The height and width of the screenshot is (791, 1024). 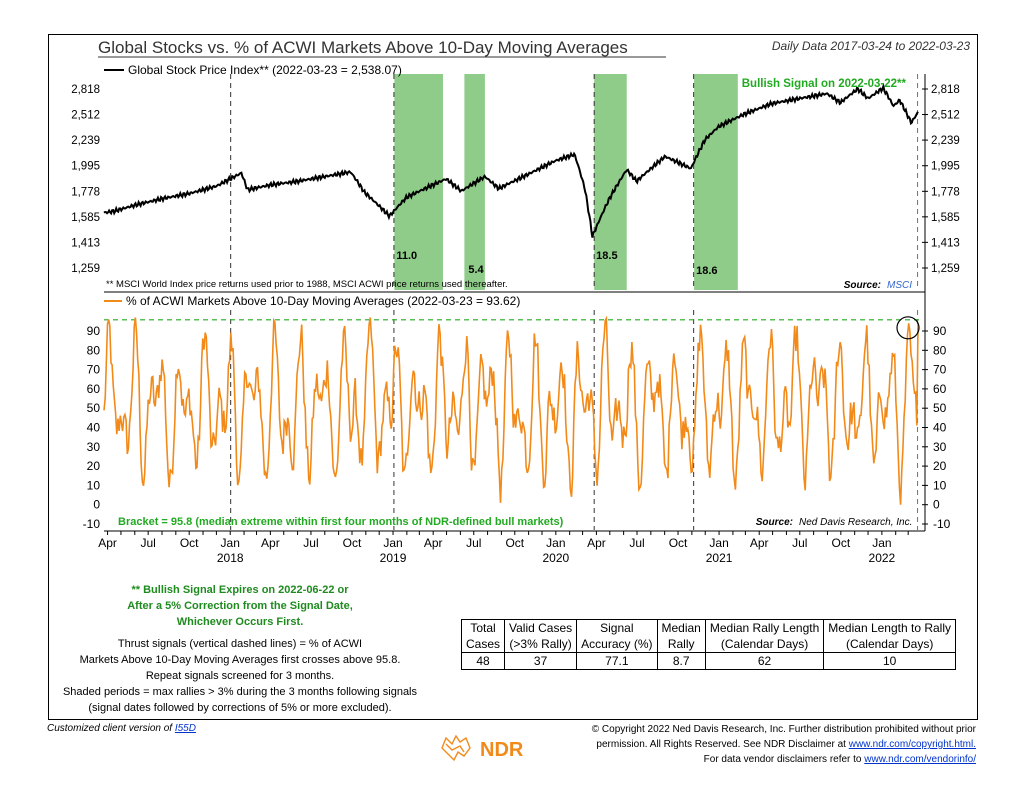 What do you see at coordinates (110, 728) in the screenshot?
I see `client-version-text: Customized client version of` at bounding box center [110, 728].